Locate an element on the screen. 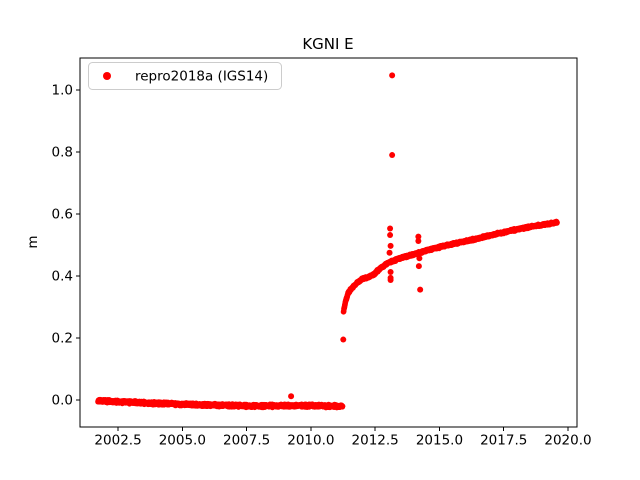 This screenshot has height=480, width=640. chart-title: KGNI E is located at coordinates (327, 44).